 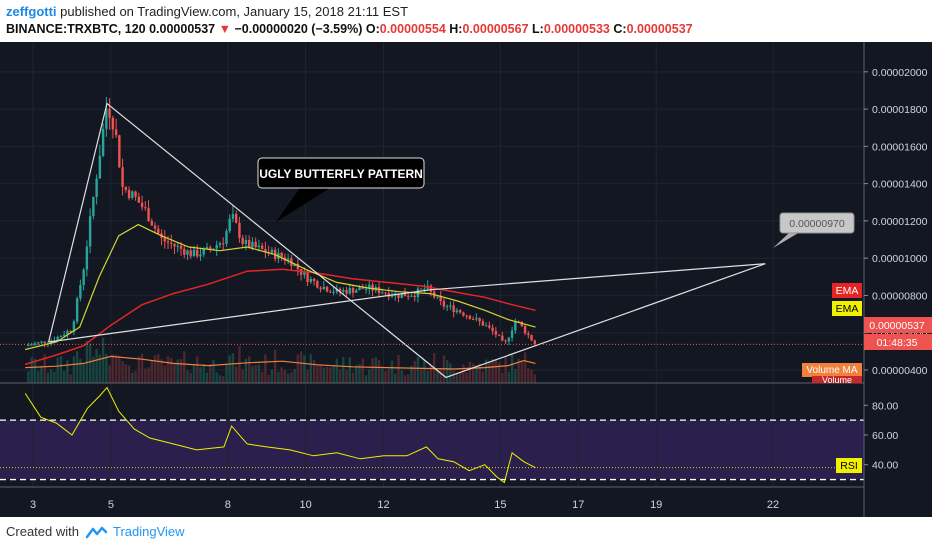 I want to click on pattern-base-line, so click(x=407, y=303).